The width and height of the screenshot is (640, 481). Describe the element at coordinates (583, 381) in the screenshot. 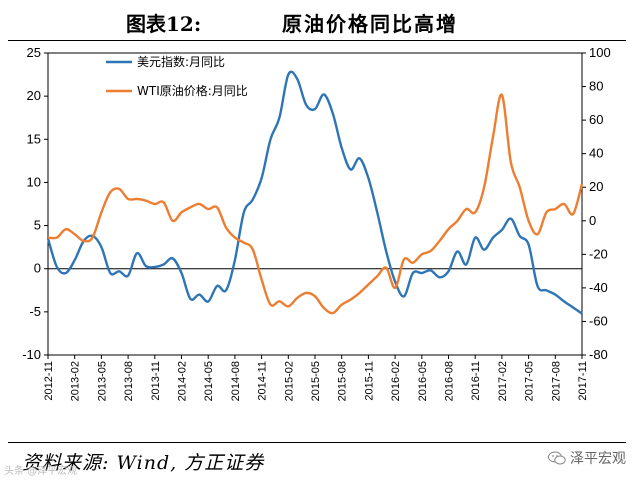

I see `x-tick-label: 2017-11` at that location.